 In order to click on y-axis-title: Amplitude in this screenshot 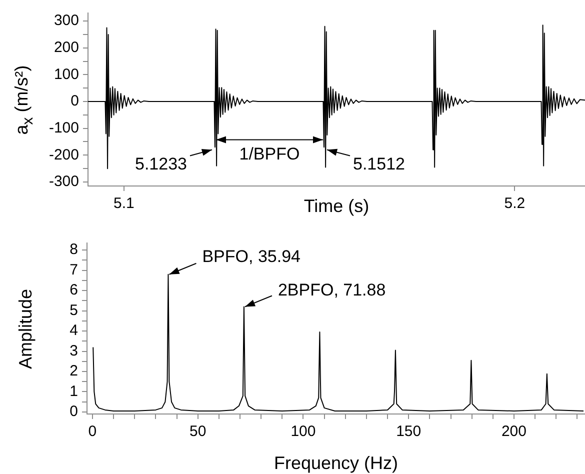, I will do `click(26, 328)`.